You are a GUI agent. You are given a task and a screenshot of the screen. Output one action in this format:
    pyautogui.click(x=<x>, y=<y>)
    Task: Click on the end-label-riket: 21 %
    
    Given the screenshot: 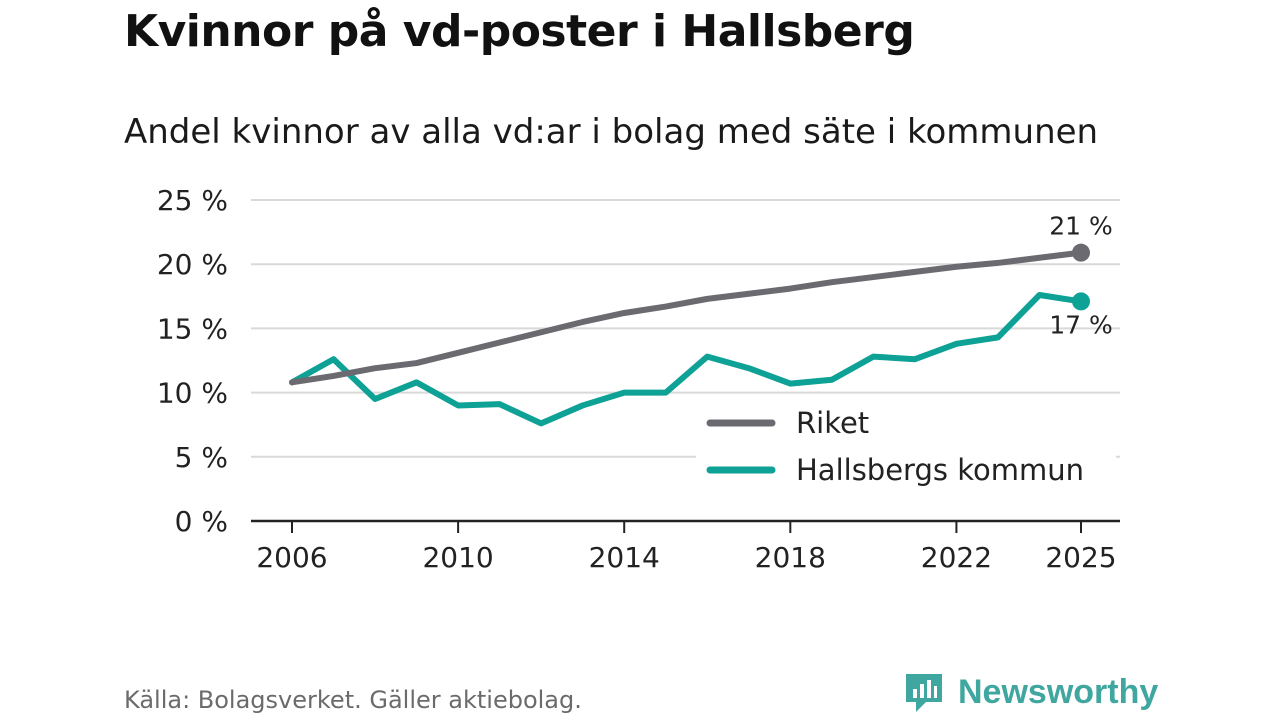 What is the action you would take?
    pyautogui.click(x=1081, y=226)
    